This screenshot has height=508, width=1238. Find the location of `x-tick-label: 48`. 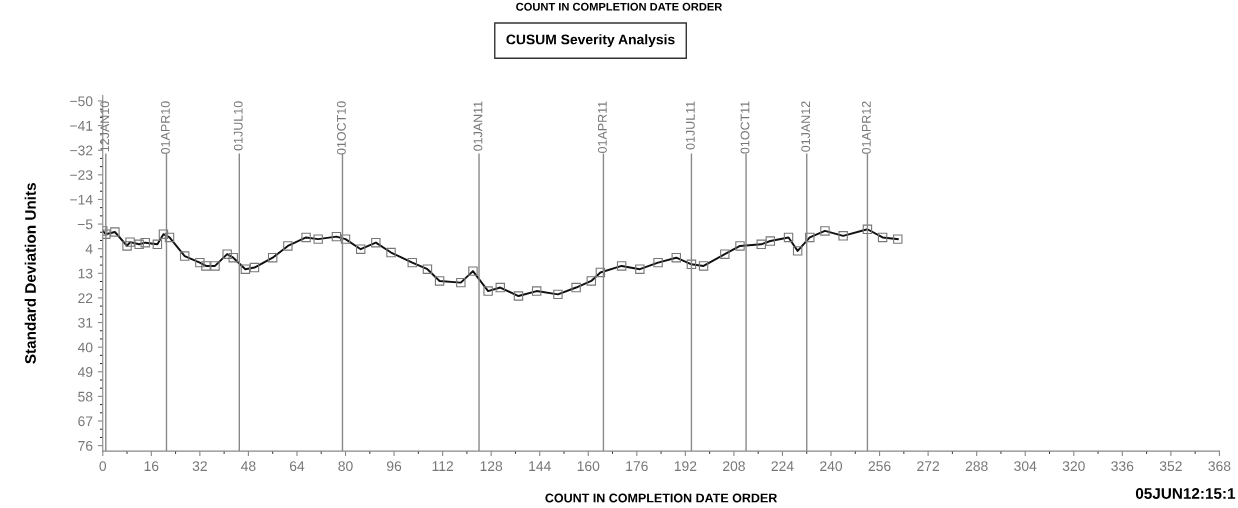

x-tick-label: 48 is located at coordinates (248, 466).